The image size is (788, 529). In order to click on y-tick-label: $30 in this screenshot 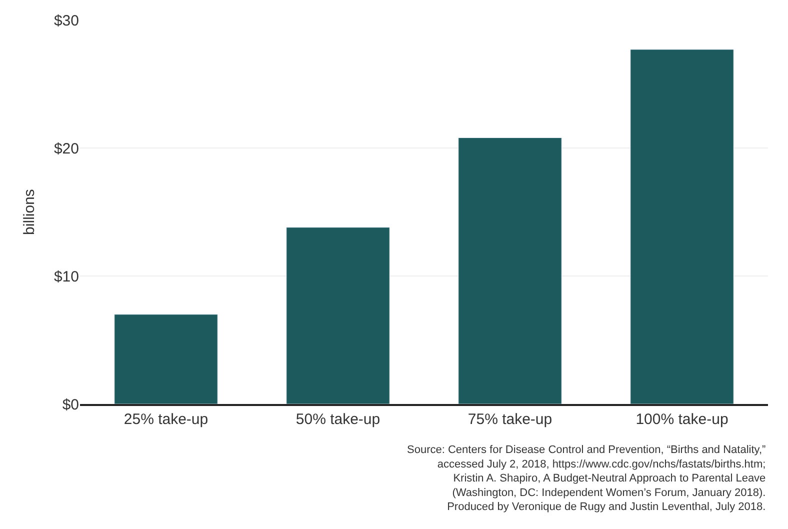, I will do `click(66, 21)`.